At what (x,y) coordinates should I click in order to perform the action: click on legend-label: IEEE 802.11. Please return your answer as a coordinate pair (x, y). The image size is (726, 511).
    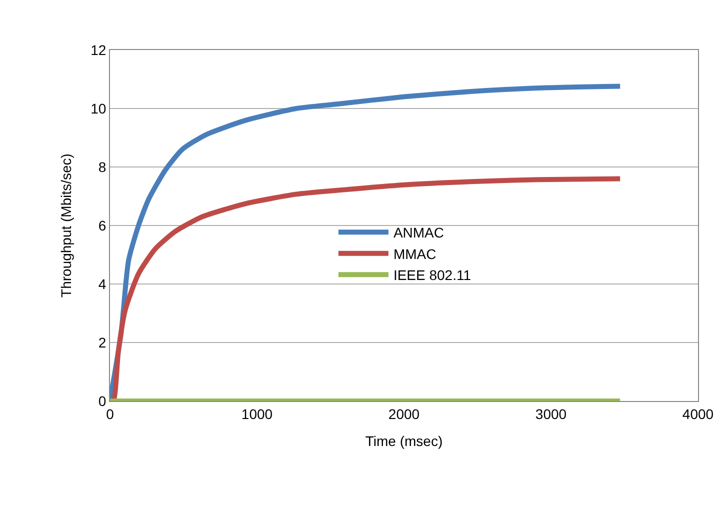
    Looking at the image, I should click on (432, 275).